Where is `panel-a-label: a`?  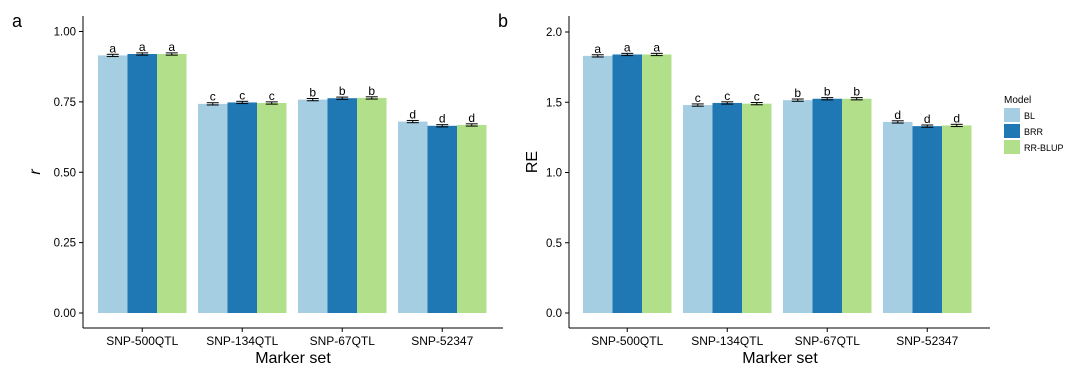 panel-a-label: a is located at coordinates (17, 21).